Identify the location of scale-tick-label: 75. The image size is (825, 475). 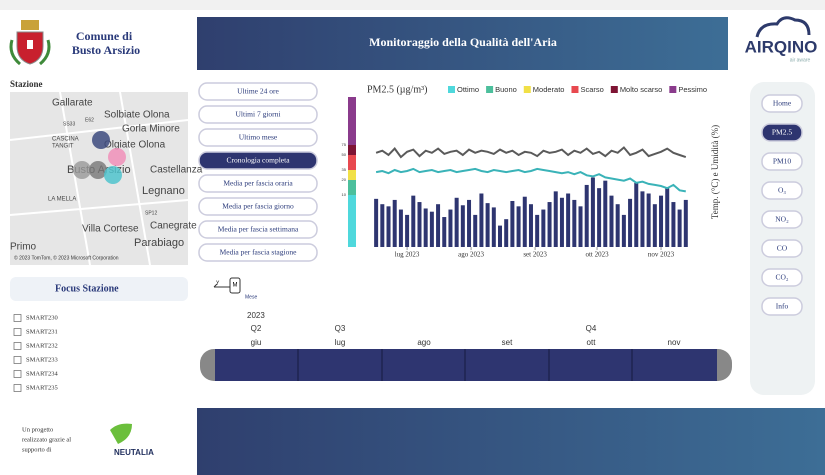
(344, 144).